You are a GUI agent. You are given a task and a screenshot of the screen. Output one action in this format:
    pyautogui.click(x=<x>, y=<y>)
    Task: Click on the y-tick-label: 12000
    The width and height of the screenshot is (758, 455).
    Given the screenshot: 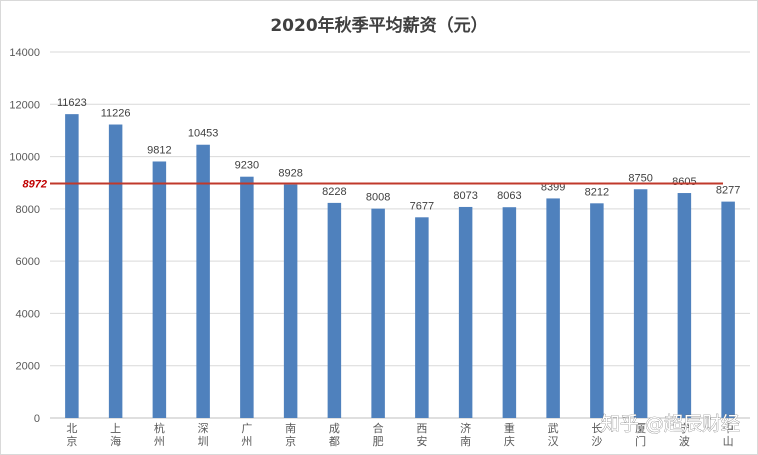 What is the action you would take?
    pyautogui.click(x=24, y=105)
    